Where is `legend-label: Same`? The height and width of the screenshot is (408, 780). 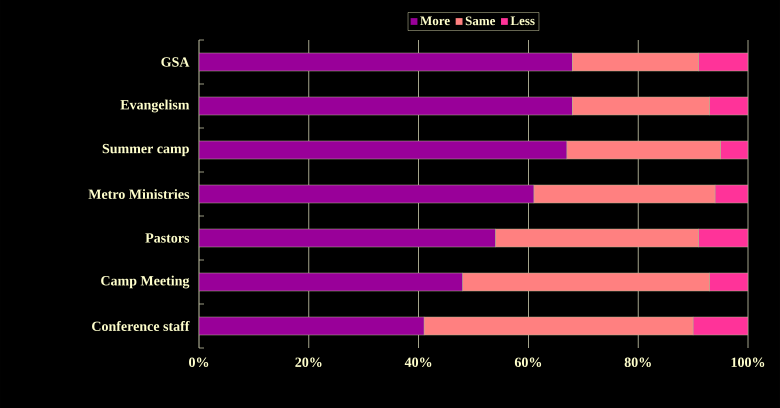
legend-label: Same is located at coordinates (481, 21).